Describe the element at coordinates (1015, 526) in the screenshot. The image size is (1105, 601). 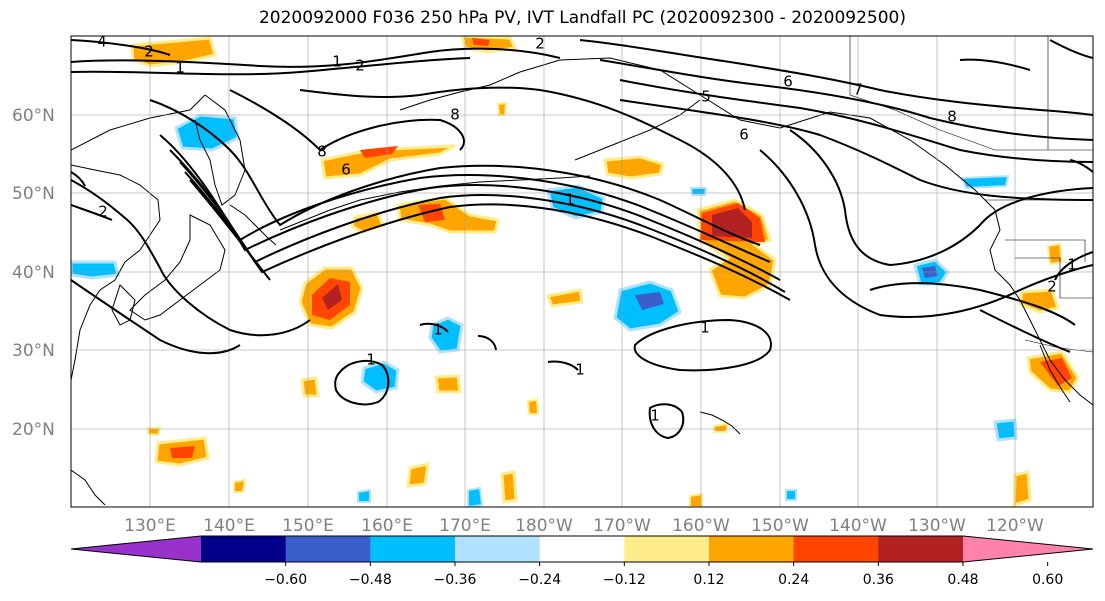
I see `lon-label: 120°W` at that location.